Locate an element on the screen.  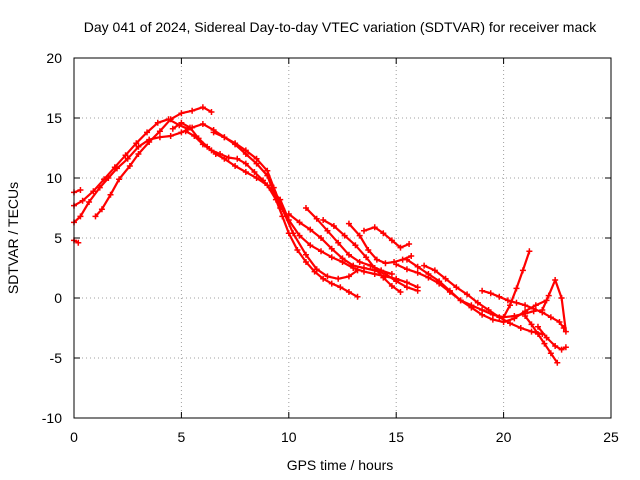
x-tick-label: 20 is located at coordinates (504, 437).